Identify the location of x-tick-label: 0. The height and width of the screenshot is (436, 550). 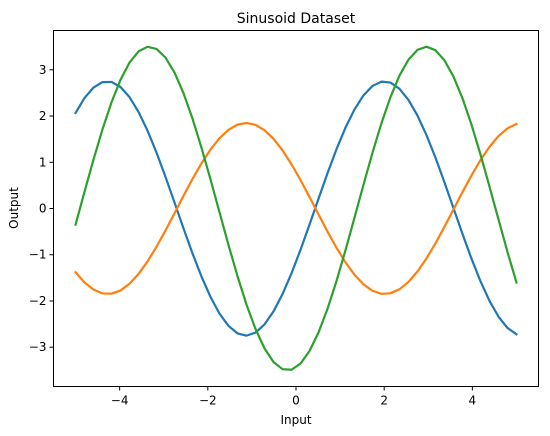
(296, 401).